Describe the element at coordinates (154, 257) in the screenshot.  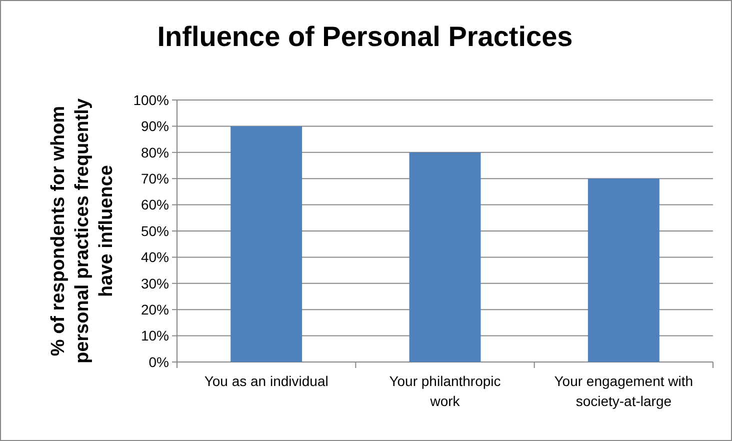
I see `y-tick-label: 40%` at that location.